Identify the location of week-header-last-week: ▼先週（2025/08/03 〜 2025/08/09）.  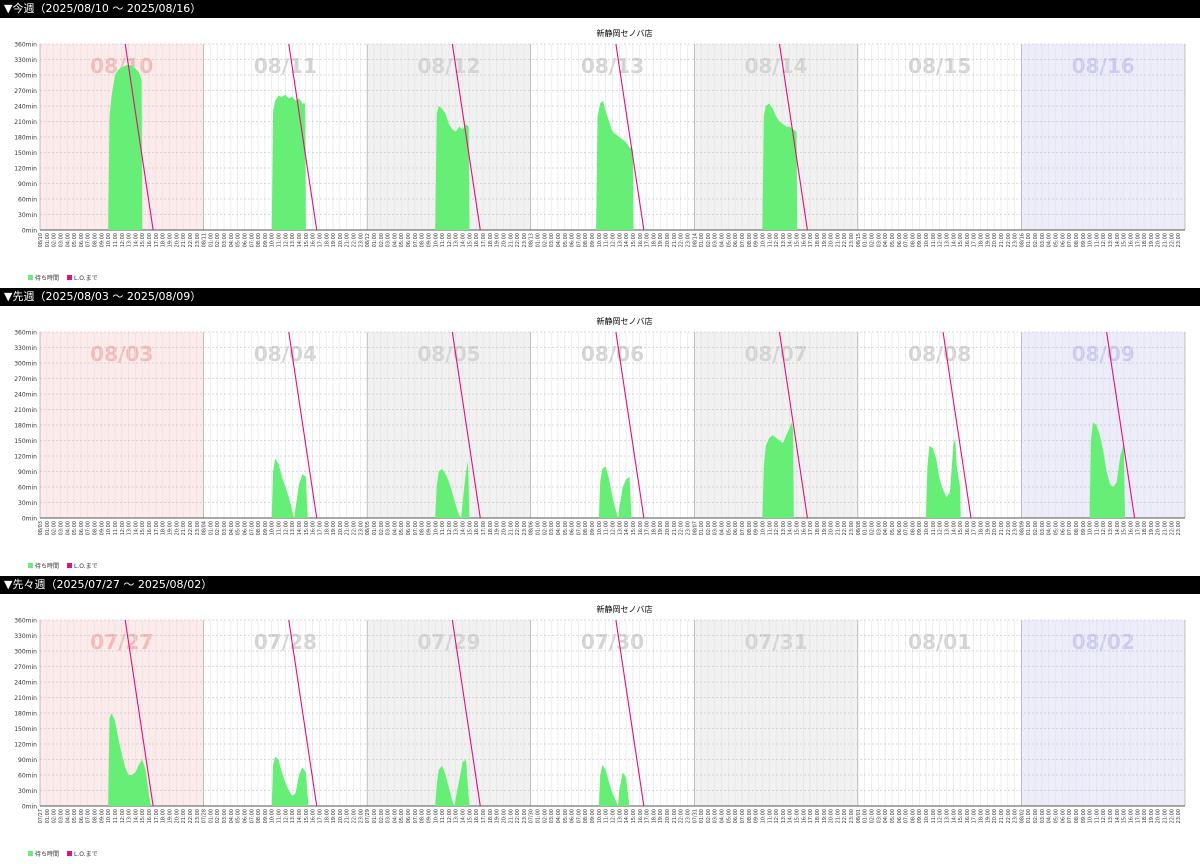
(600, 297).